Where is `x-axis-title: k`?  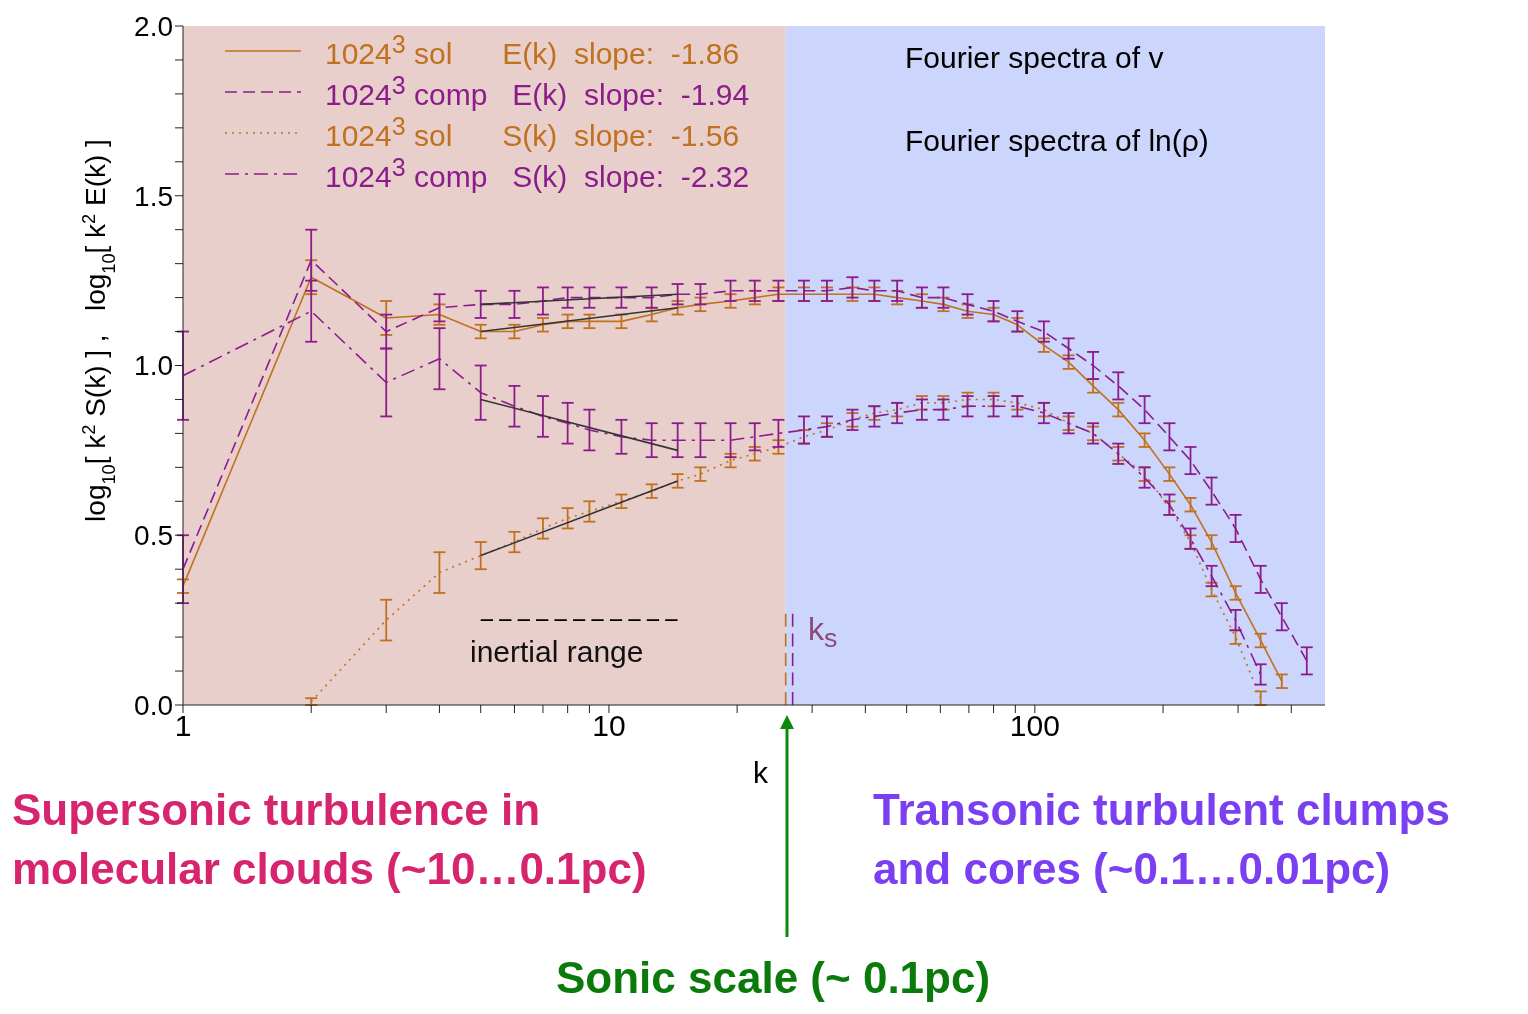 x-axis-title: k is located at coordinates (760, 773).